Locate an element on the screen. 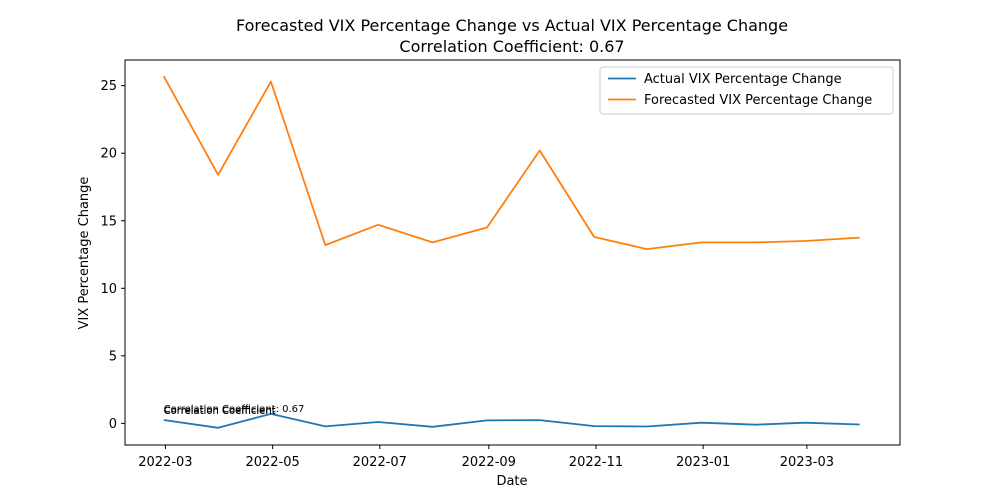 The height and width of the screenshot is (500, 1000). legend-box is located at coordinates (746, 90).